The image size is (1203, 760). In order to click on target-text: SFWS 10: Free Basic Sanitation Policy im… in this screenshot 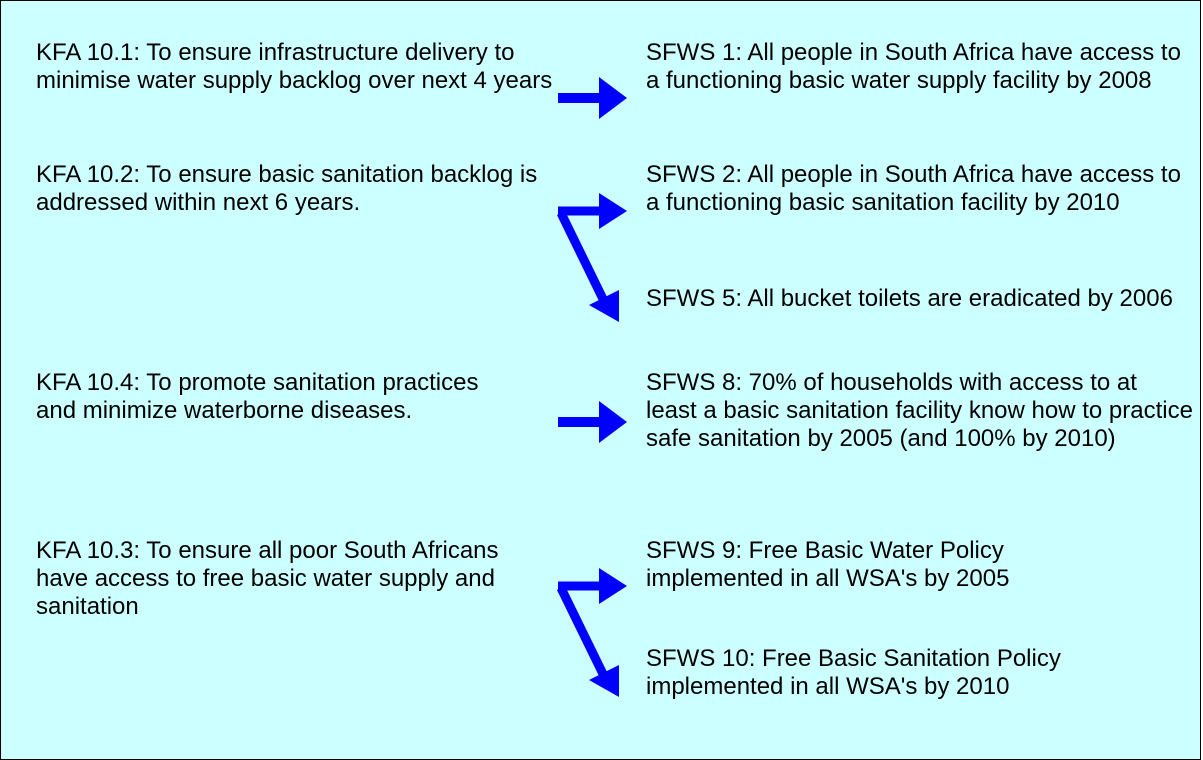, I will do `click(853, 672)`.